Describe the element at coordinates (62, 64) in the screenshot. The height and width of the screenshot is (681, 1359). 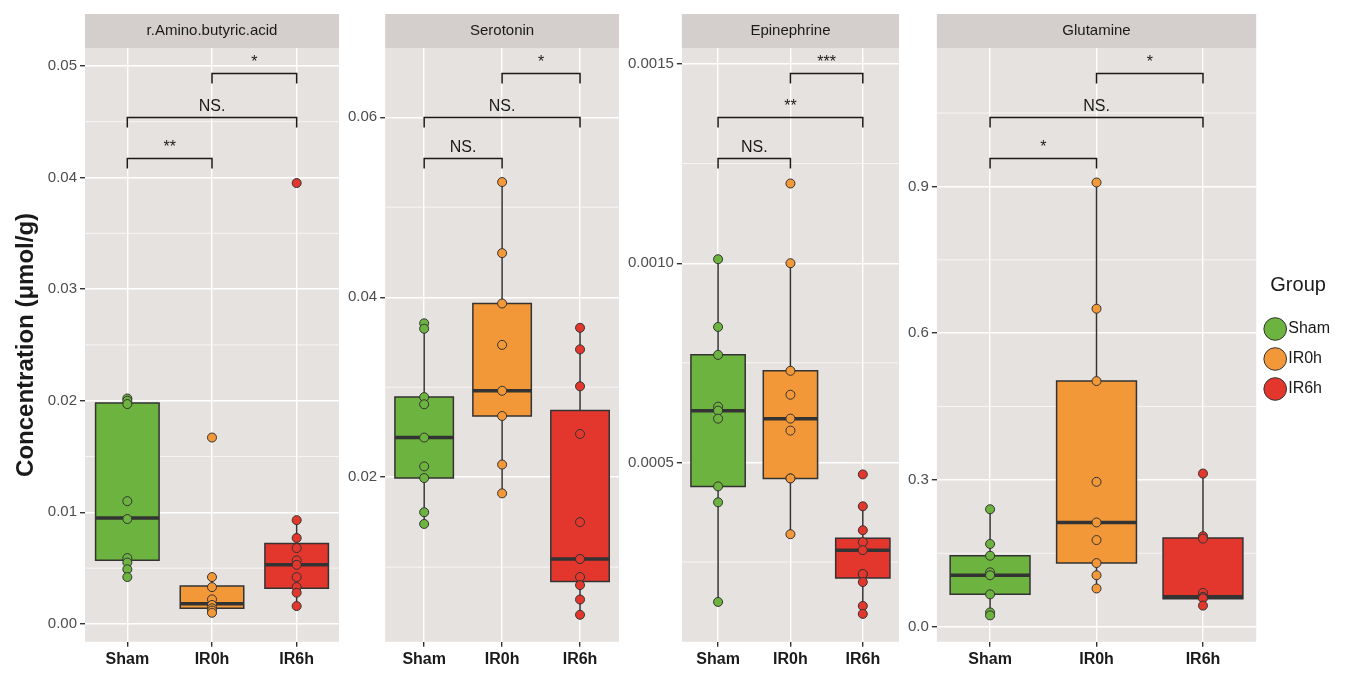
I see `y-tick-label: 0.05` at that location.